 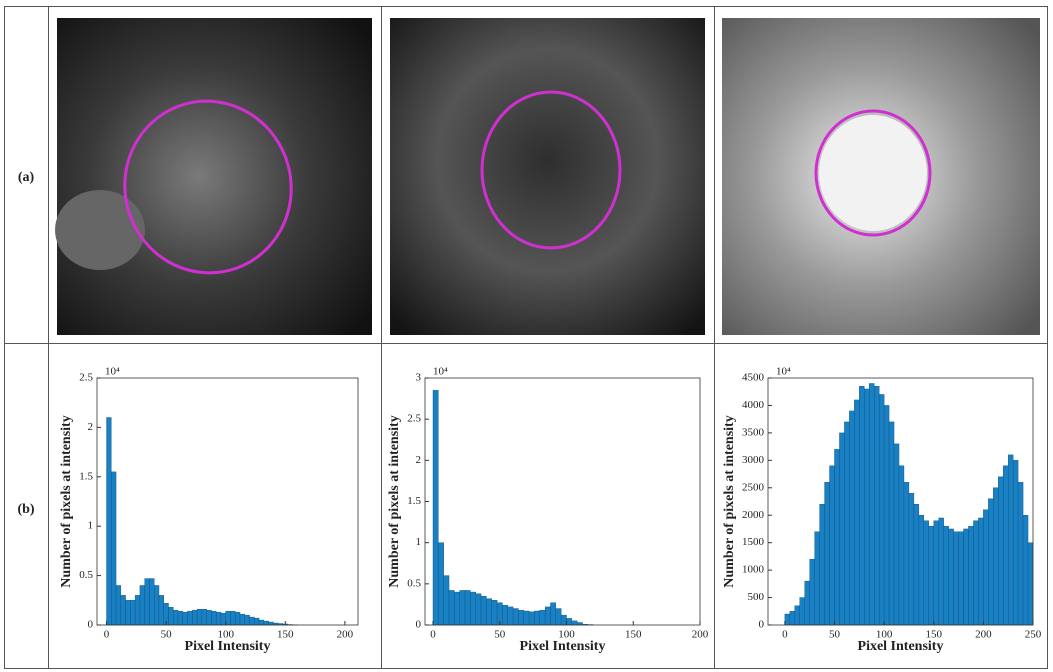 I want to click on x-axis-label: Pixel Intensity, so click(x=228, y=646).